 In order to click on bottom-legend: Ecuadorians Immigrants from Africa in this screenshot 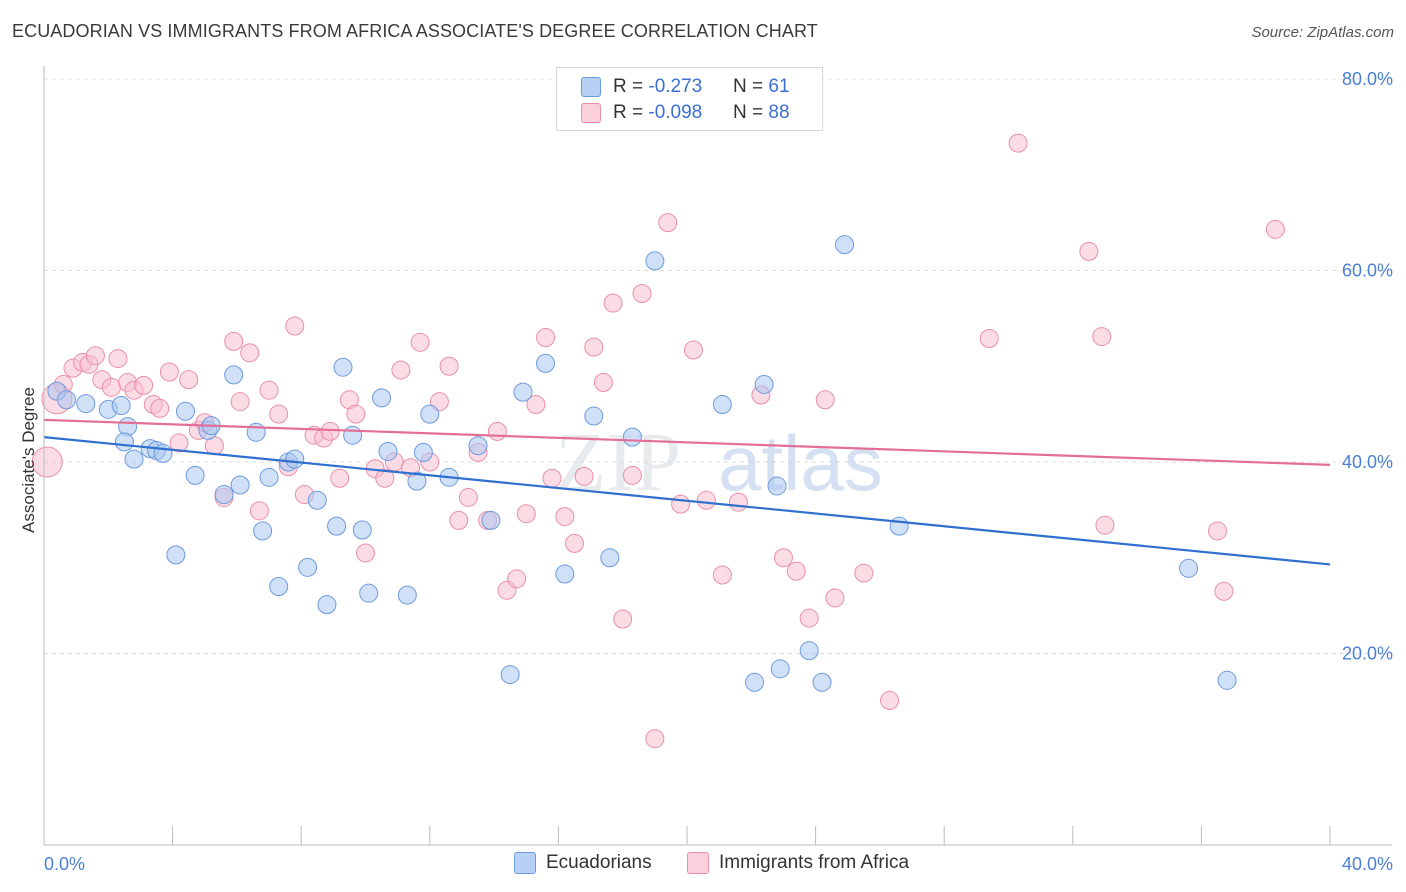, I will do `click(703, 864)`.